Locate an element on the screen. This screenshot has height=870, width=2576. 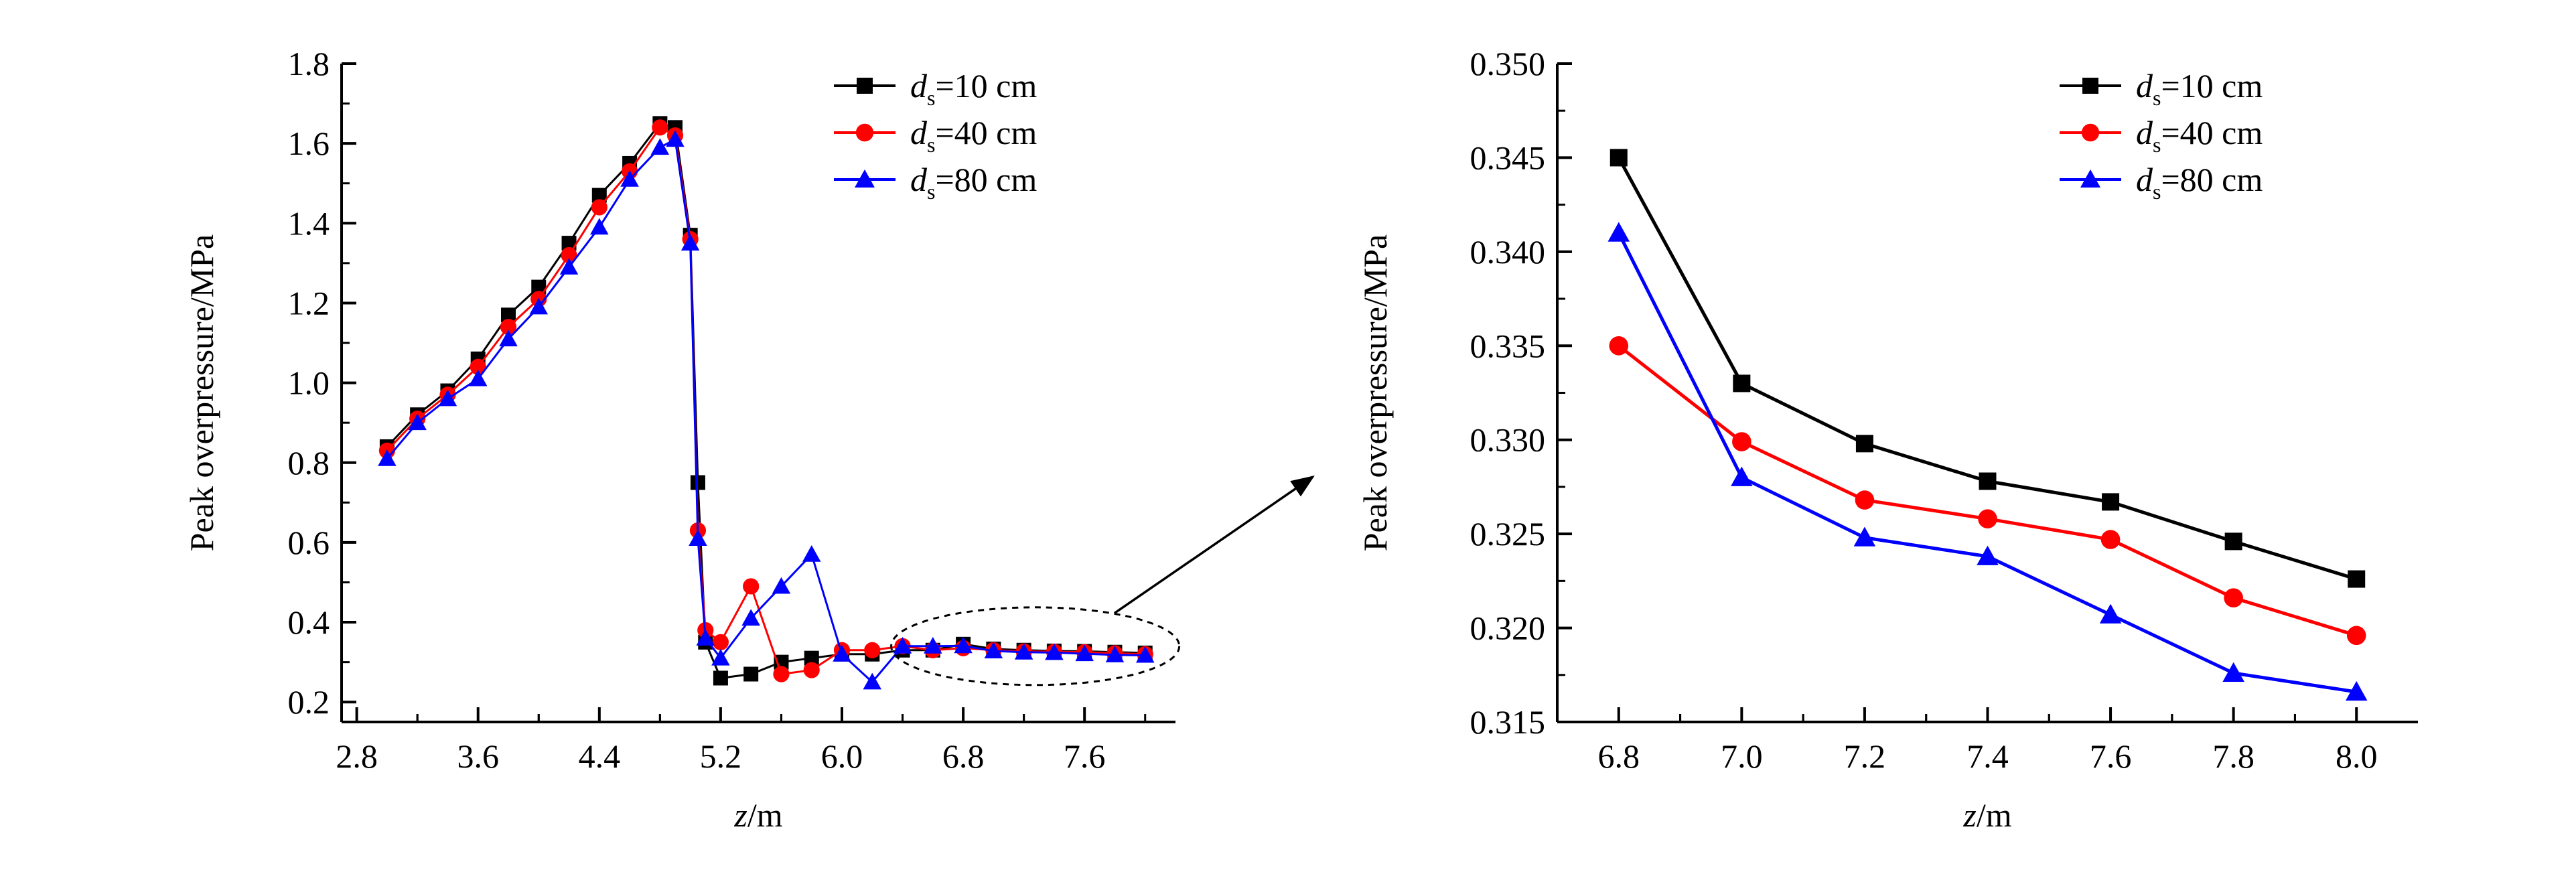
x-tick-label: 2.8 is located at coordinates (357, 756).